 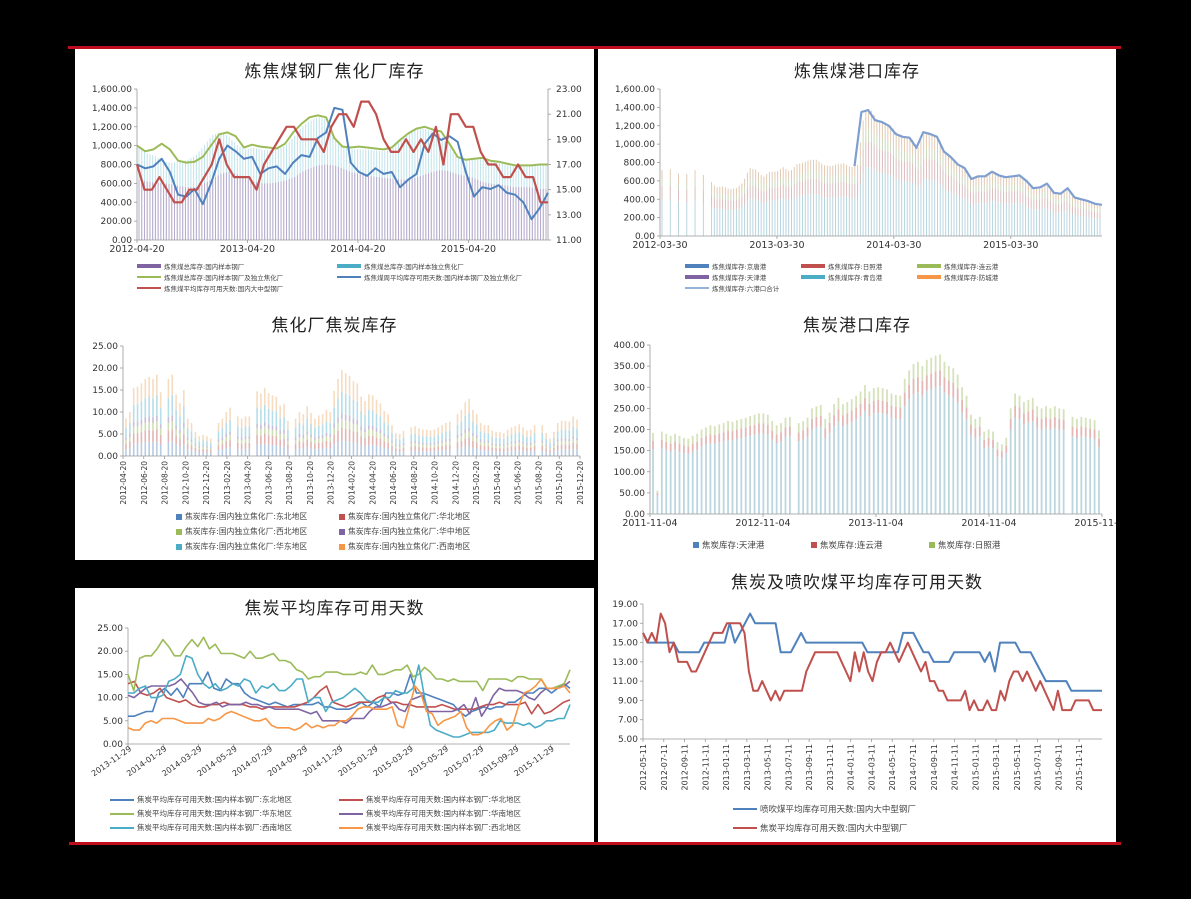 I want to click on legend-item: 炼焦煤总库存:国内样本独立焦化厂, so click(x=400, y=266).